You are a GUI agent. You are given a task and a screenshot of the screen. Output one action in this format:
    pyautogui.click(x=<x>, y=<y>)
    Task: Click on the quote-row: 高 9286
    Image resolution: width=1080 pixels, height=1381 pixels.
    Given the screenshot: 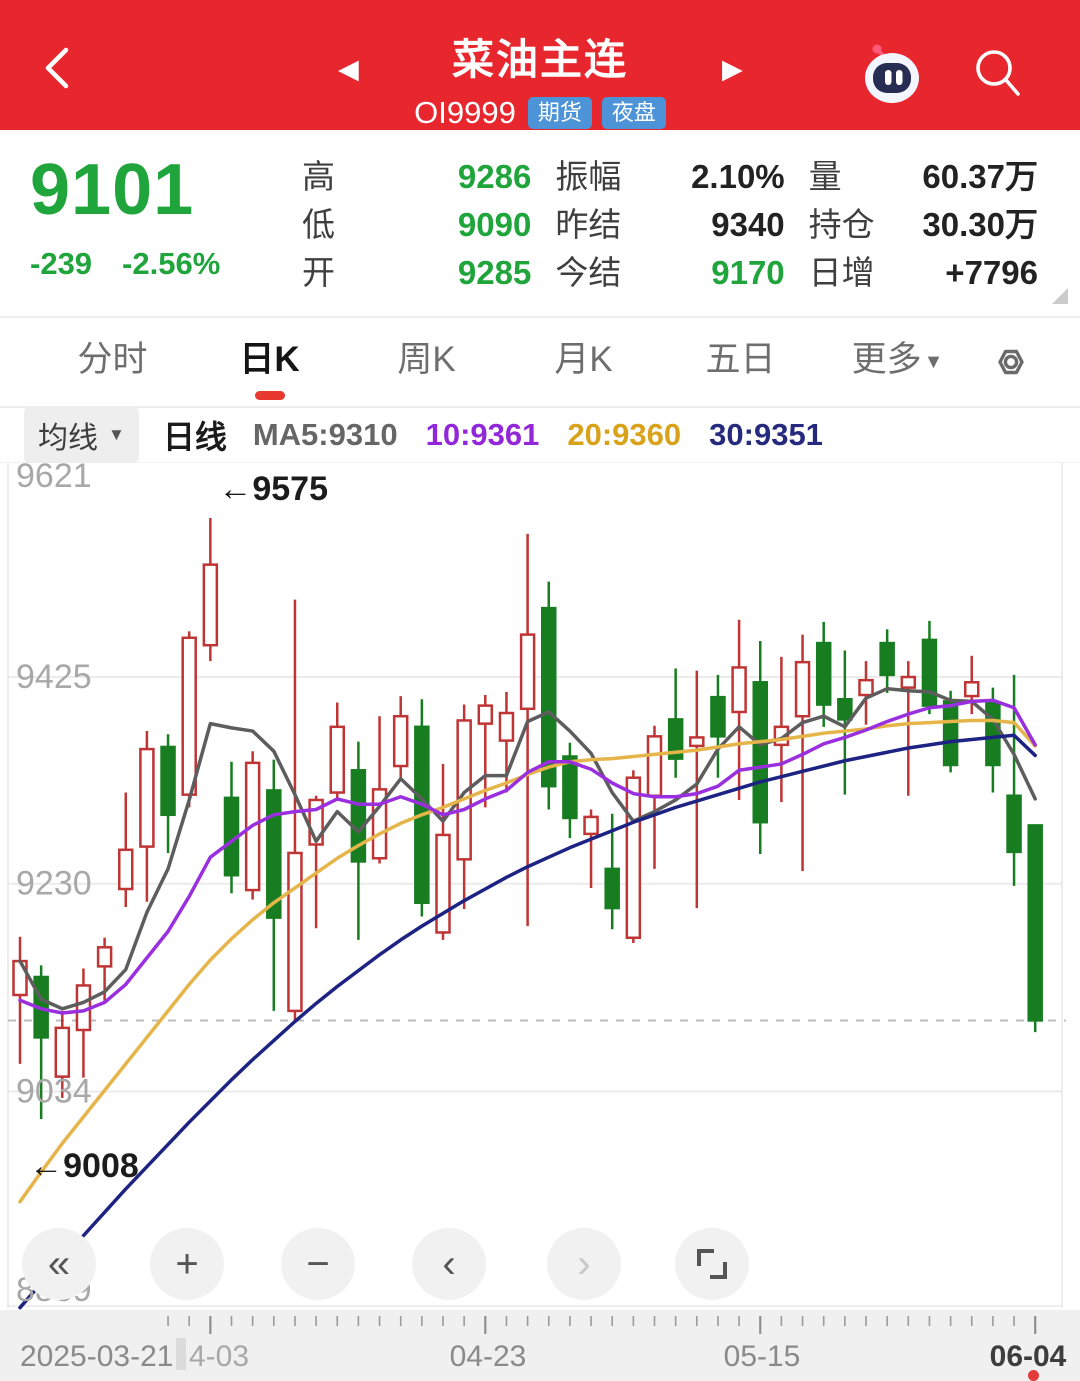 What is the action you would take?
    pyautogui.click(x=416, y=177)
    